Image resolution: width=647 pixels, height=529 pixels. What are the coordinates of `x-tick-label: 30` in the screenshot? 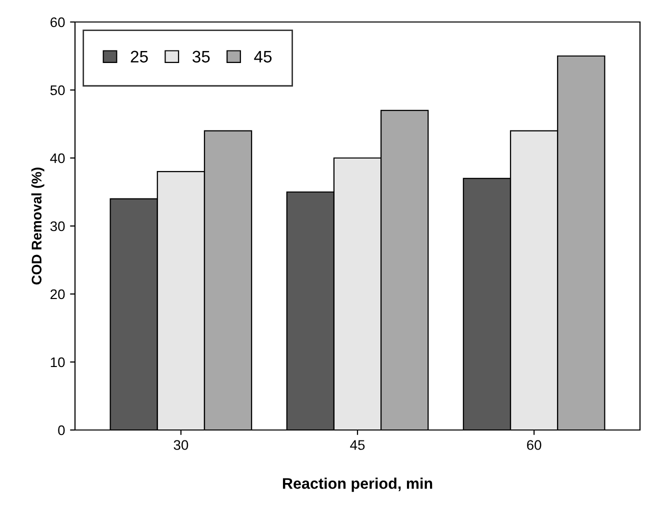 It's located at (181, 445).